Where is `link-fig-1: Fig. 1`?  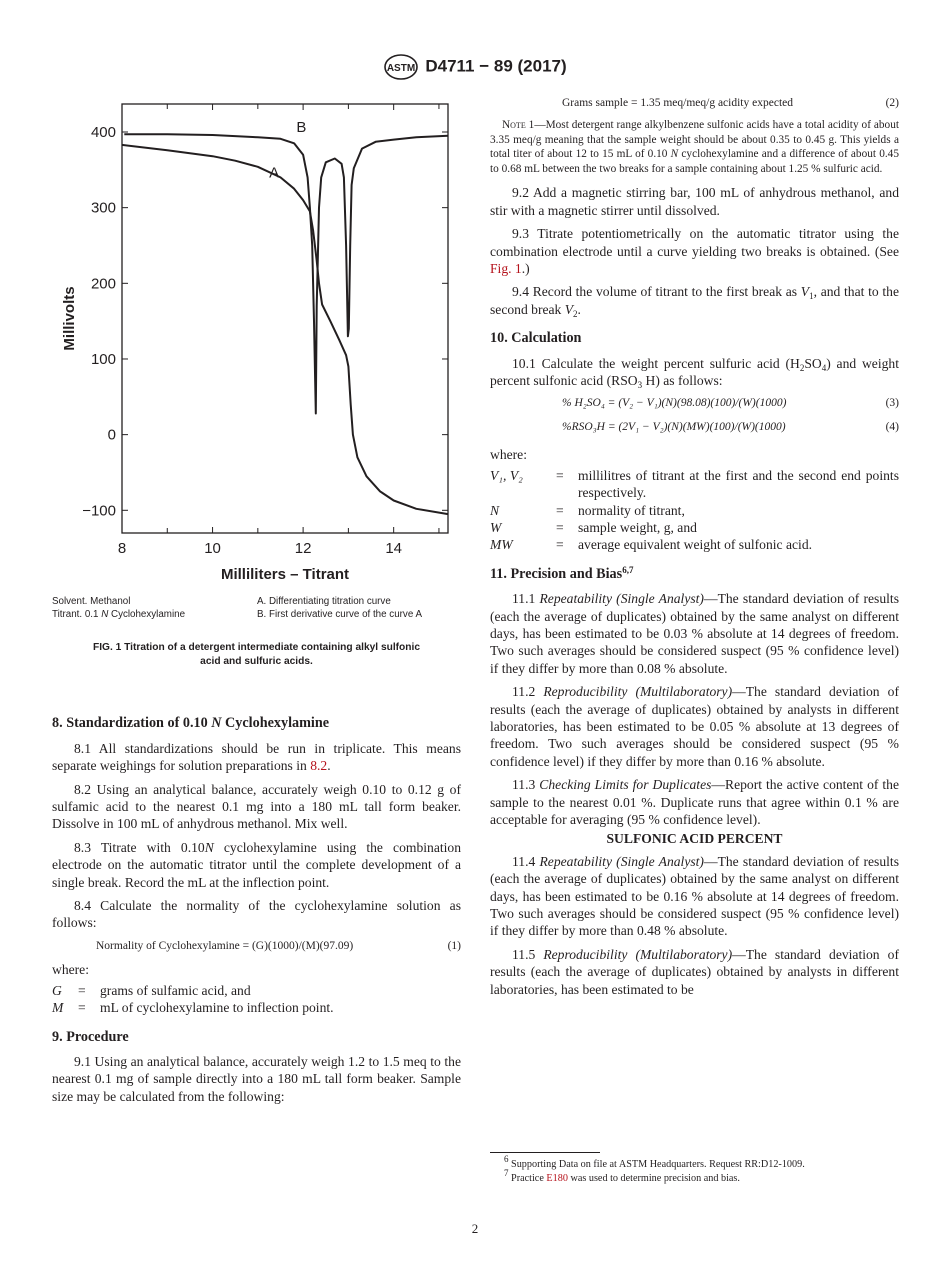
link-fig-1: Fig. 1 is located at coordinates (506, 269).